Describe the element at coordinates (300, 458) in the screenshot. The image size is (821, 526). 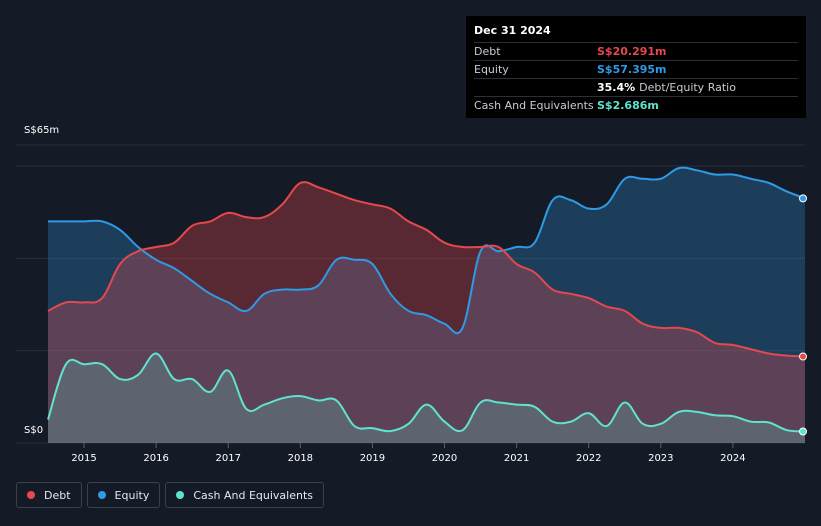
I see `x-tick-label: 2018` at that location.